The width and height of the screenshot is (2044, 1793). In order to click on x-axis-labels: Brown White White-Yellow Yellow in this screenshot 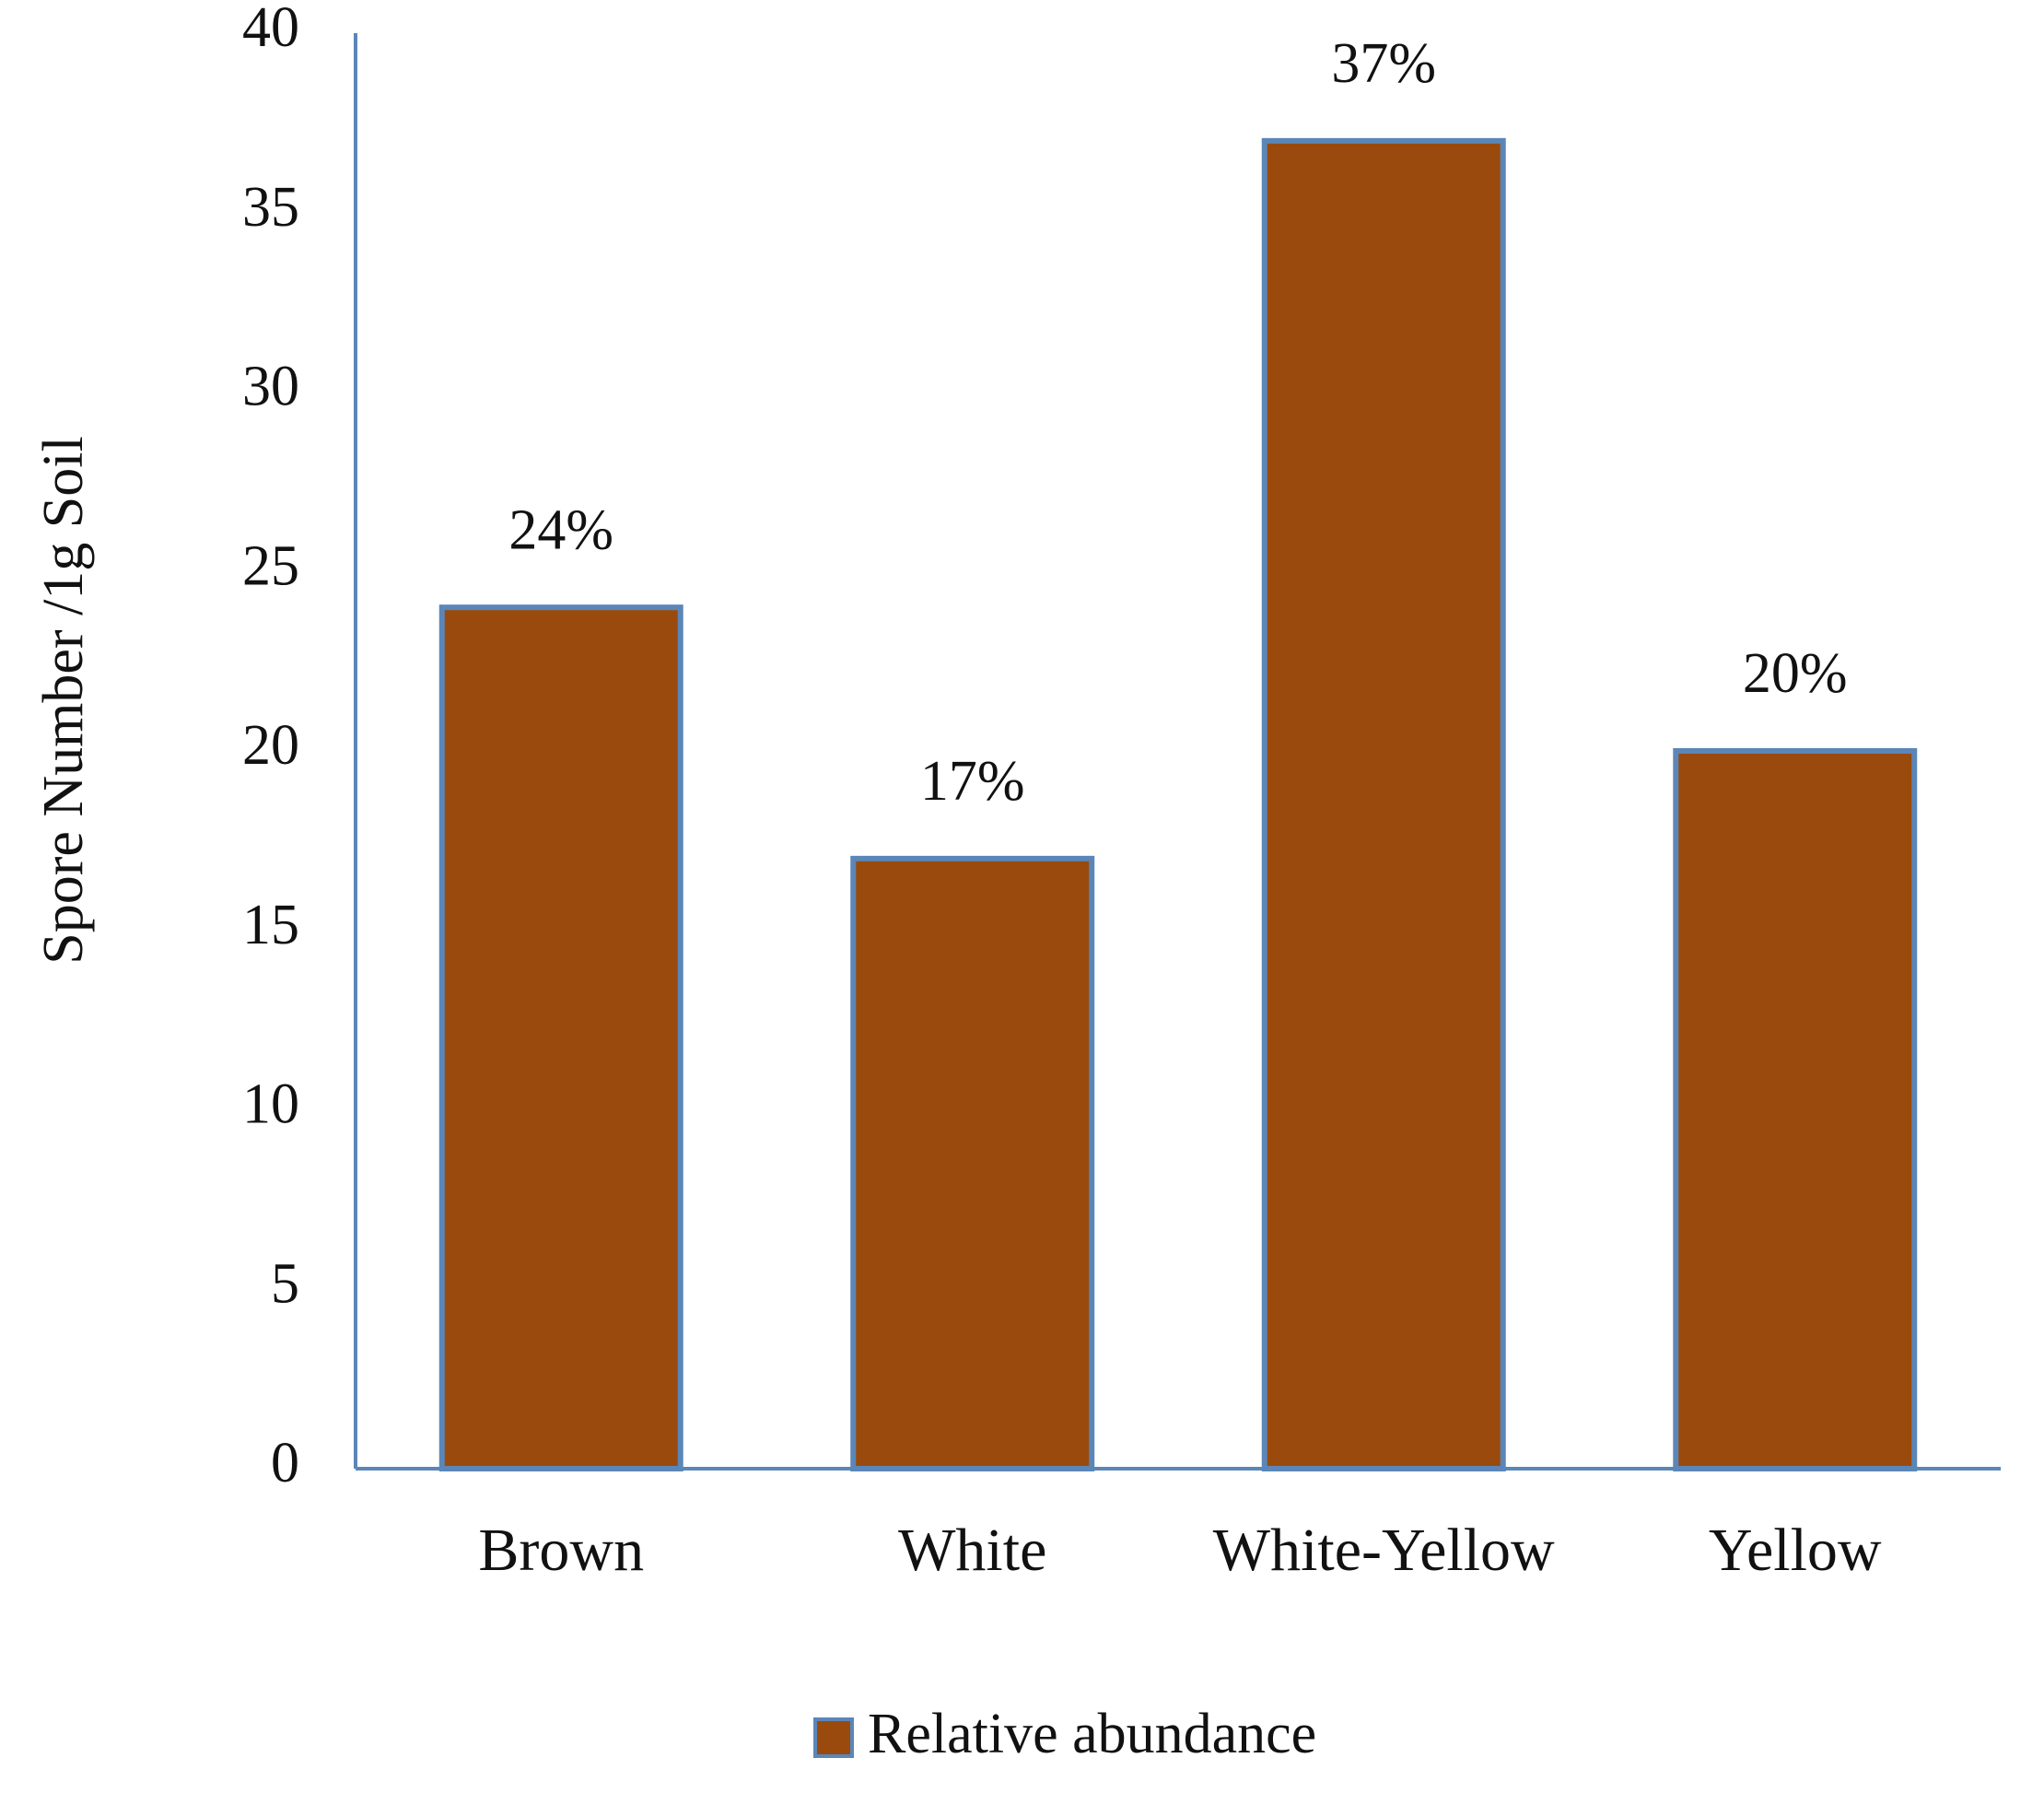, I will do `click(1180, 1550)`.